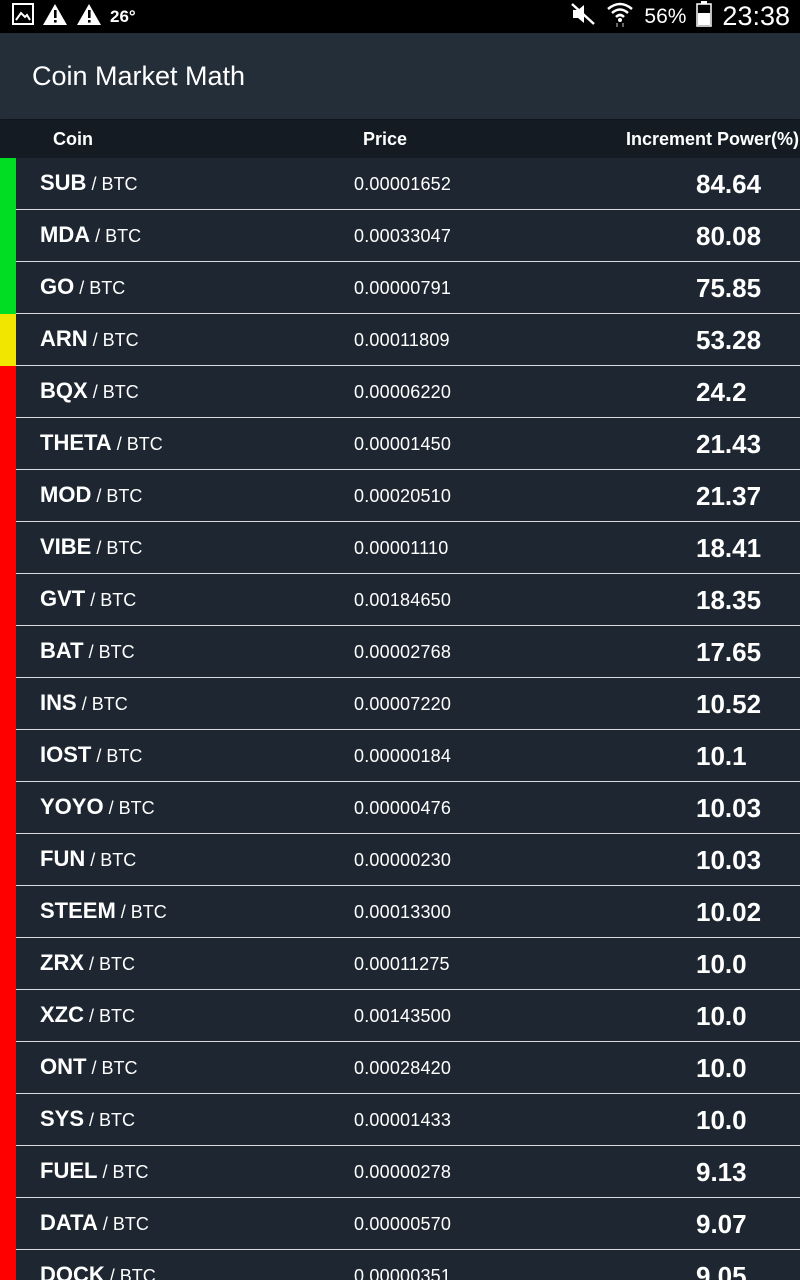 The image size is (800, 1280). What do you see at coordinates (403, 860) in the screenshot?
I see `coin-price: 0.00000230` at bounding box center [403, 860].